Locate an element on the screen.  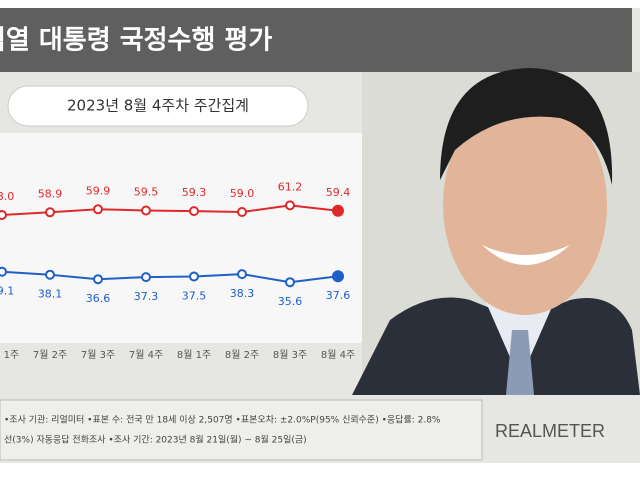
x-tick-label: 7월 2주 is located at coordinates (50, 355).